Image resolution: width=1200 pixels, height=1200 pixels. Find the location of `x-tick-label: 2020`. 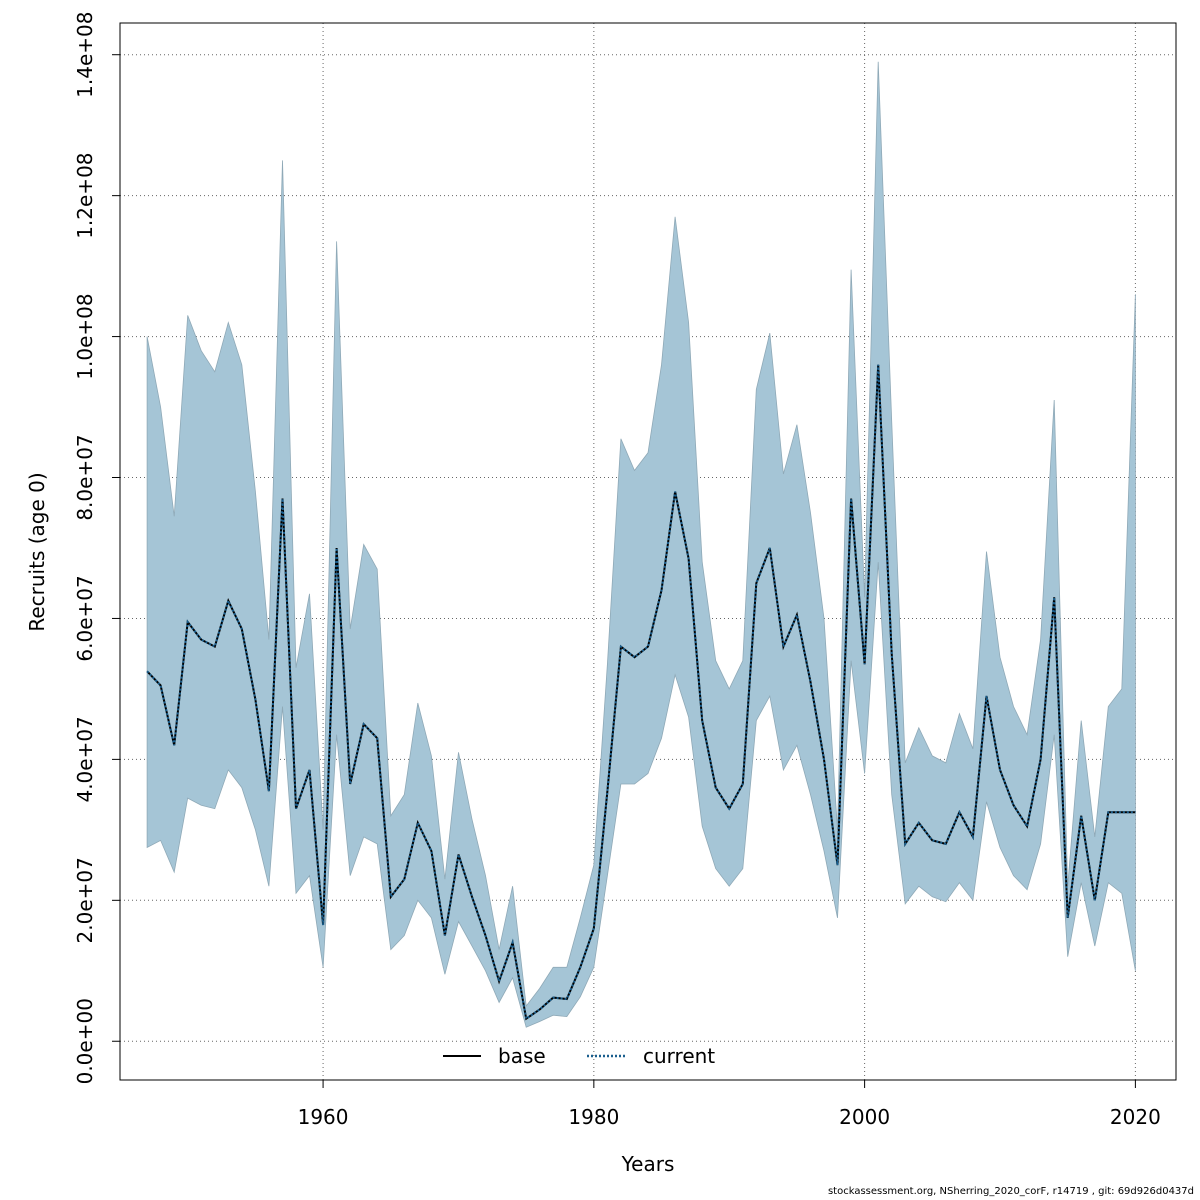

x-tick-label: 2020 is located at coordinates (1135, 1117).